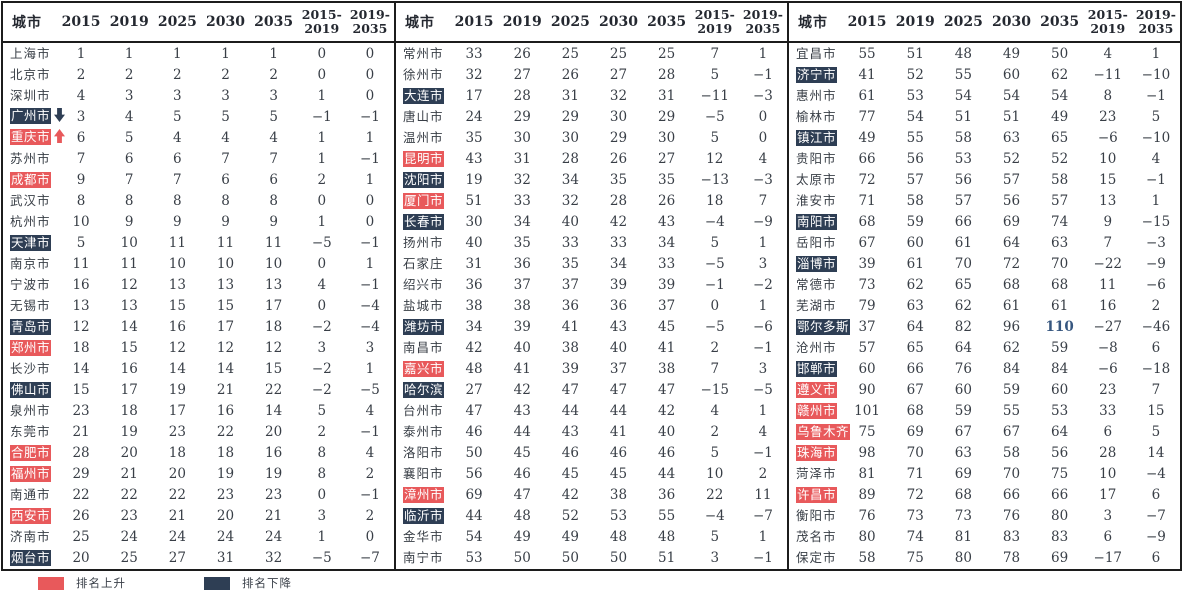  Describe the element at coordinates (1155, 284) in the screenshot. I see `rank-value: −6` at that location.